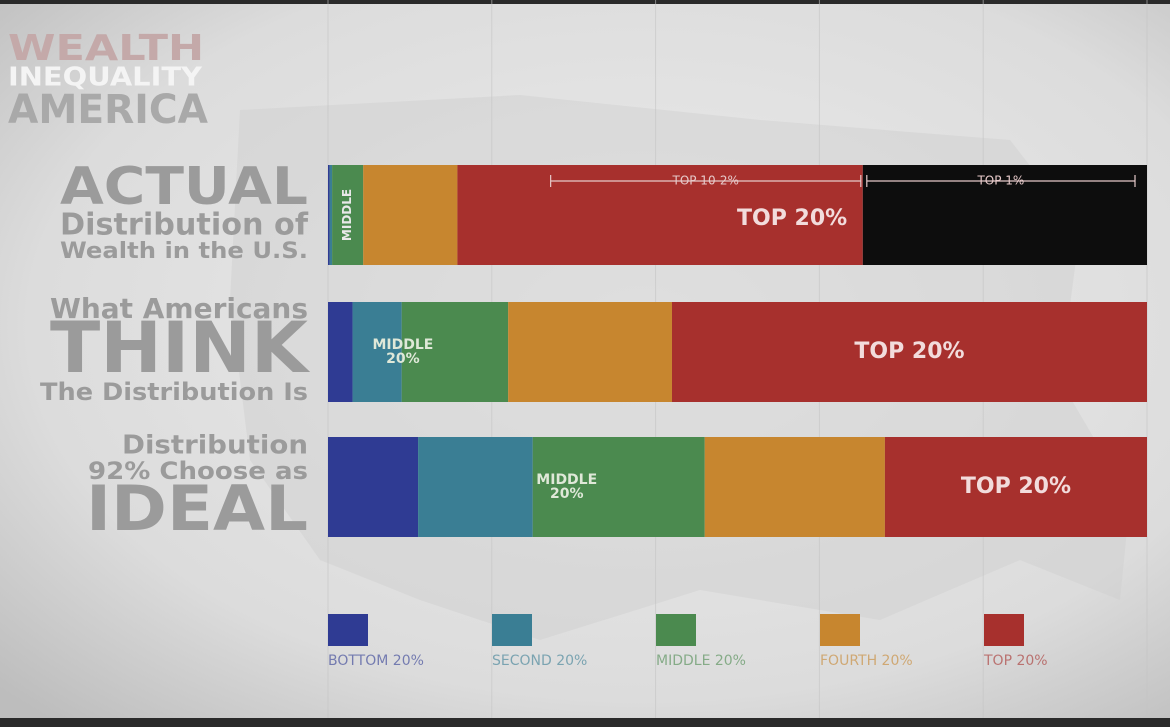 Image resolution: width=1170 pixels, height=727 pixels. What do you see at coordinates (180, 348) in the screenshot?
I see `row-label: THINK` at bounding box center [180, 348].